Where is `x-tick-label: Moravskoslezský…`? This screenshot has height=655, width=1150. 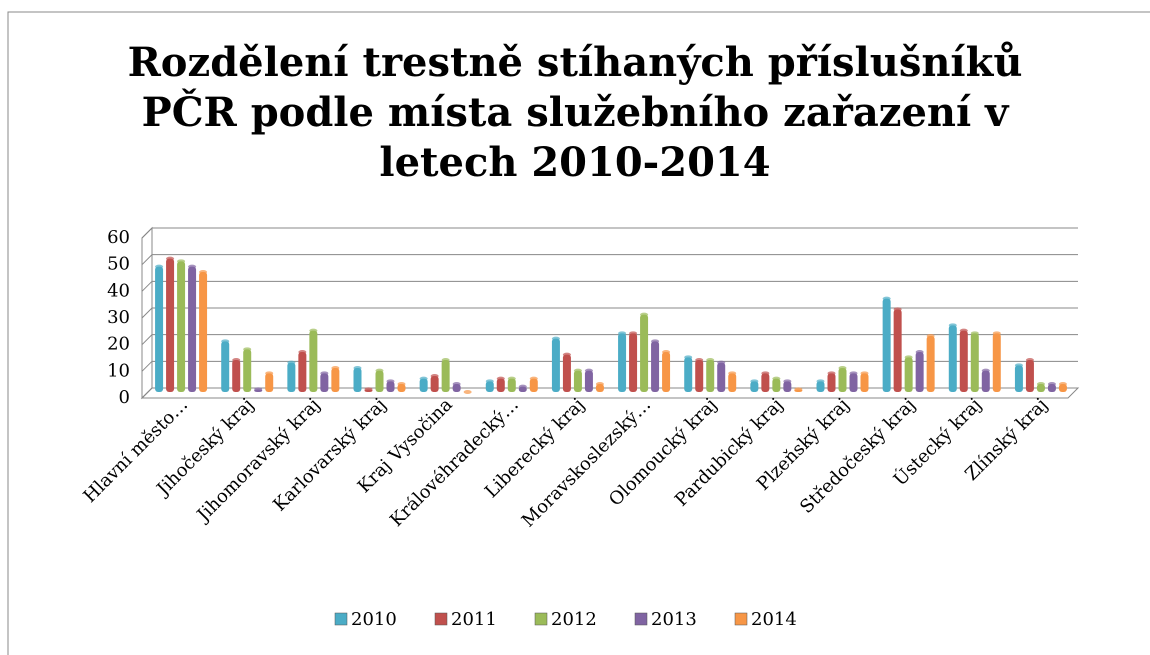
x-tick-label: Moravskoslezský… is located at coordinates (586, 462).